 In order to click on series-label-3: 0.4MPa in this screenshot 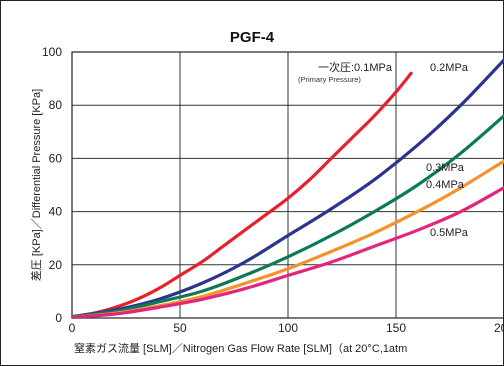, I will do `click(445, 185)`.